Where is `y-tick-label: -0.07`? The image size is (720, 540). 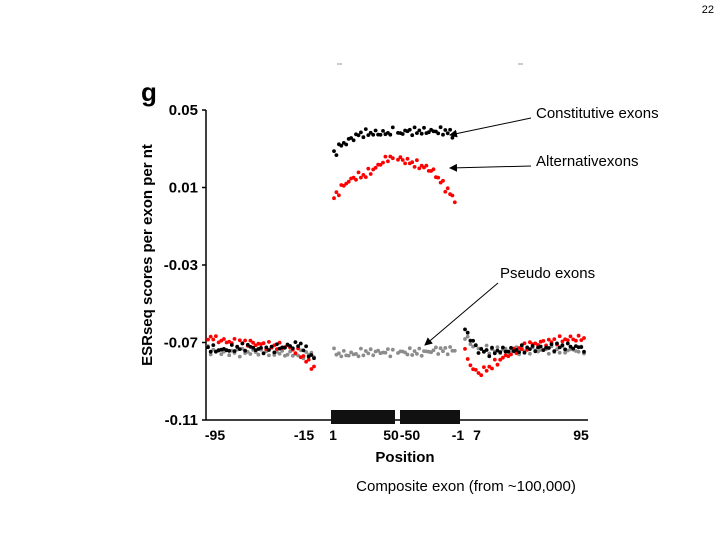 y-tick-label: -0.07 is located at coordinates (181, 343).